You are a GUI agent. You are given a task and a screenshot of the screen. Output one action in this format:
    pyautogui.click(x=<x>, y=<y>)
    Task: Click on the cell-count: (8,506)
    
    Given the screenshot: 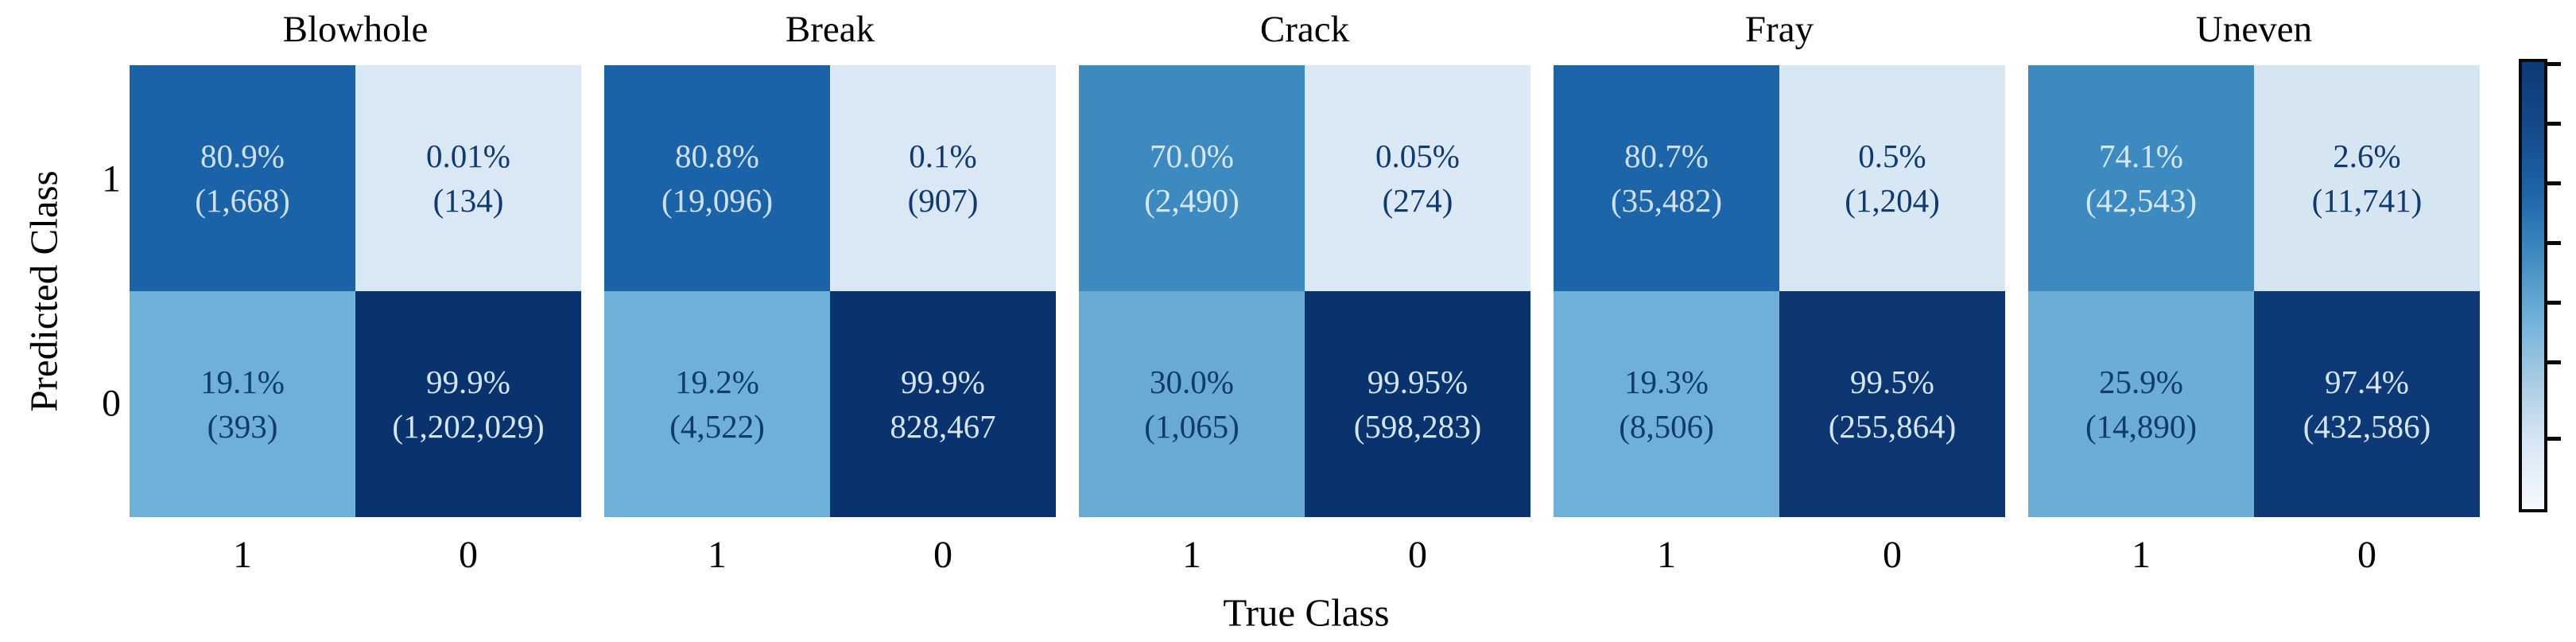 What is the action you would take?
    pyautogui.click(x=1667, y=426)
    